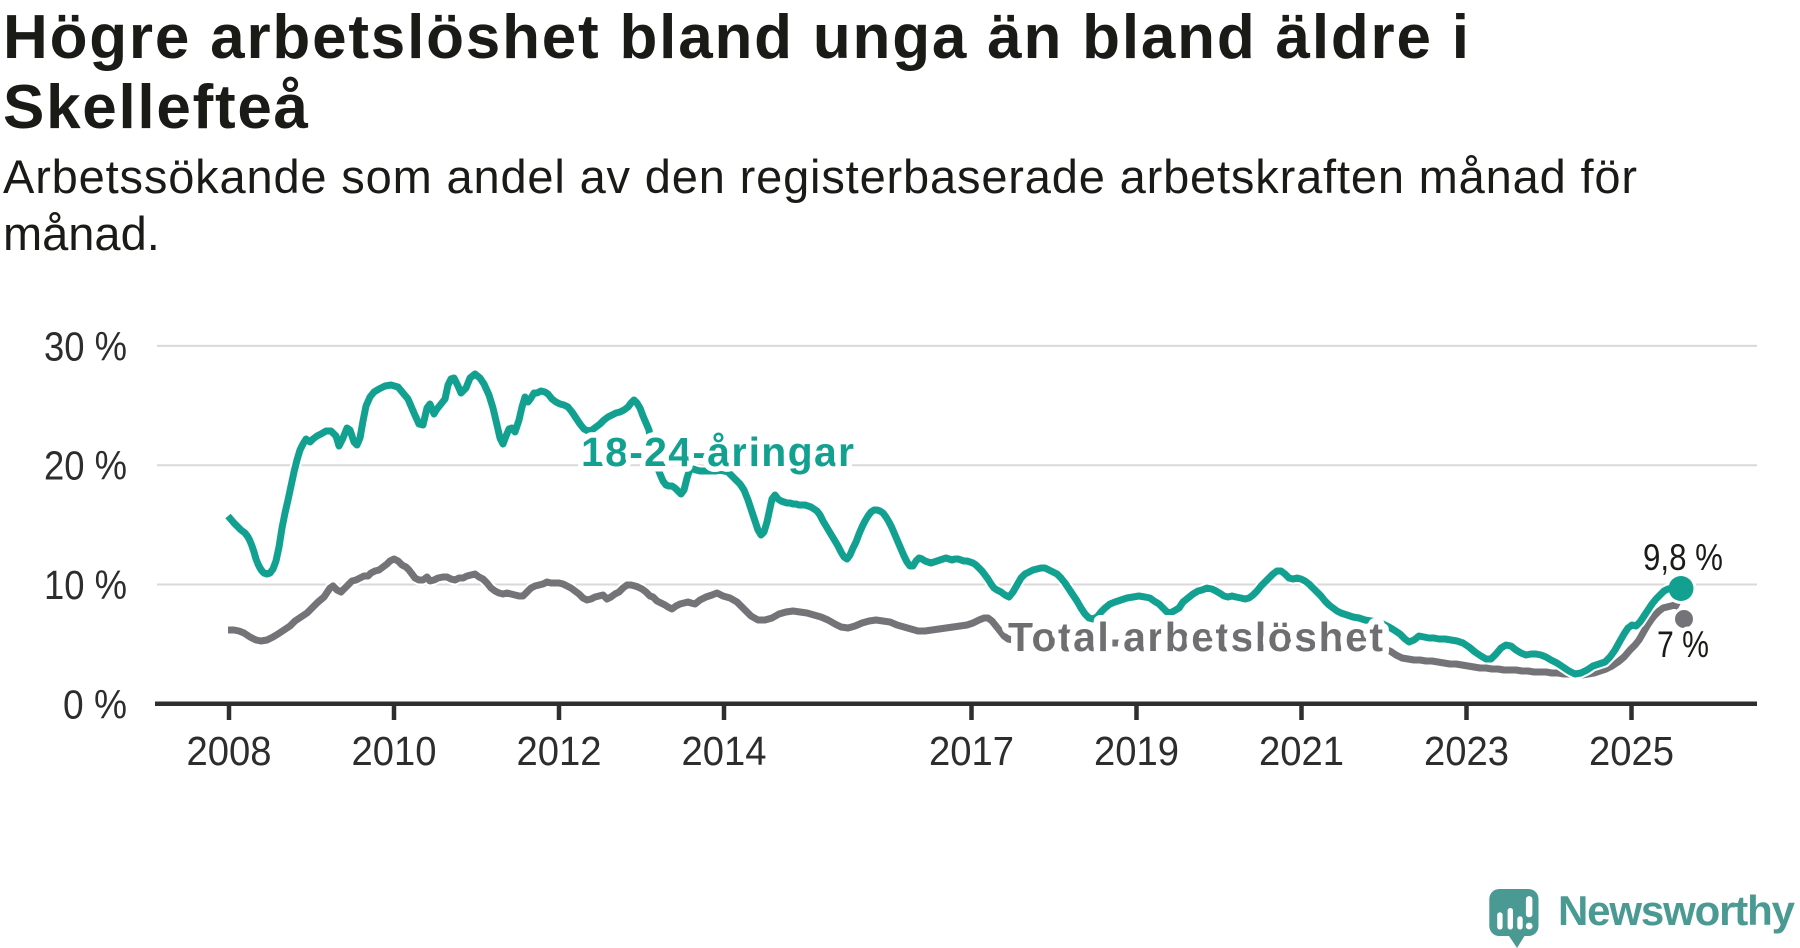  What do you see at coordinates (81, 233) in the screenshot?
I see `svg-text: månad.` at bounding box center [81, 233].